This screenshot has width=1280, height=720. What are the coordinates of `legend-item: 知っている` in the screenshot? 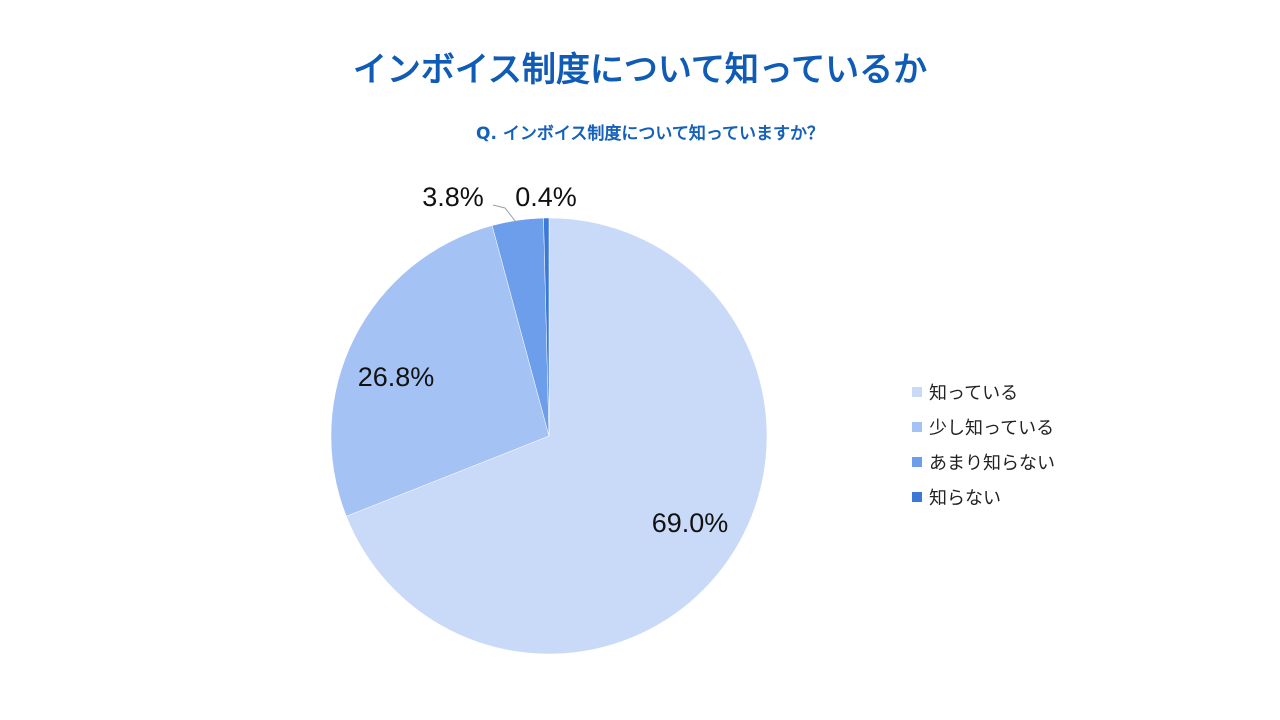 It's located at (983, 391).